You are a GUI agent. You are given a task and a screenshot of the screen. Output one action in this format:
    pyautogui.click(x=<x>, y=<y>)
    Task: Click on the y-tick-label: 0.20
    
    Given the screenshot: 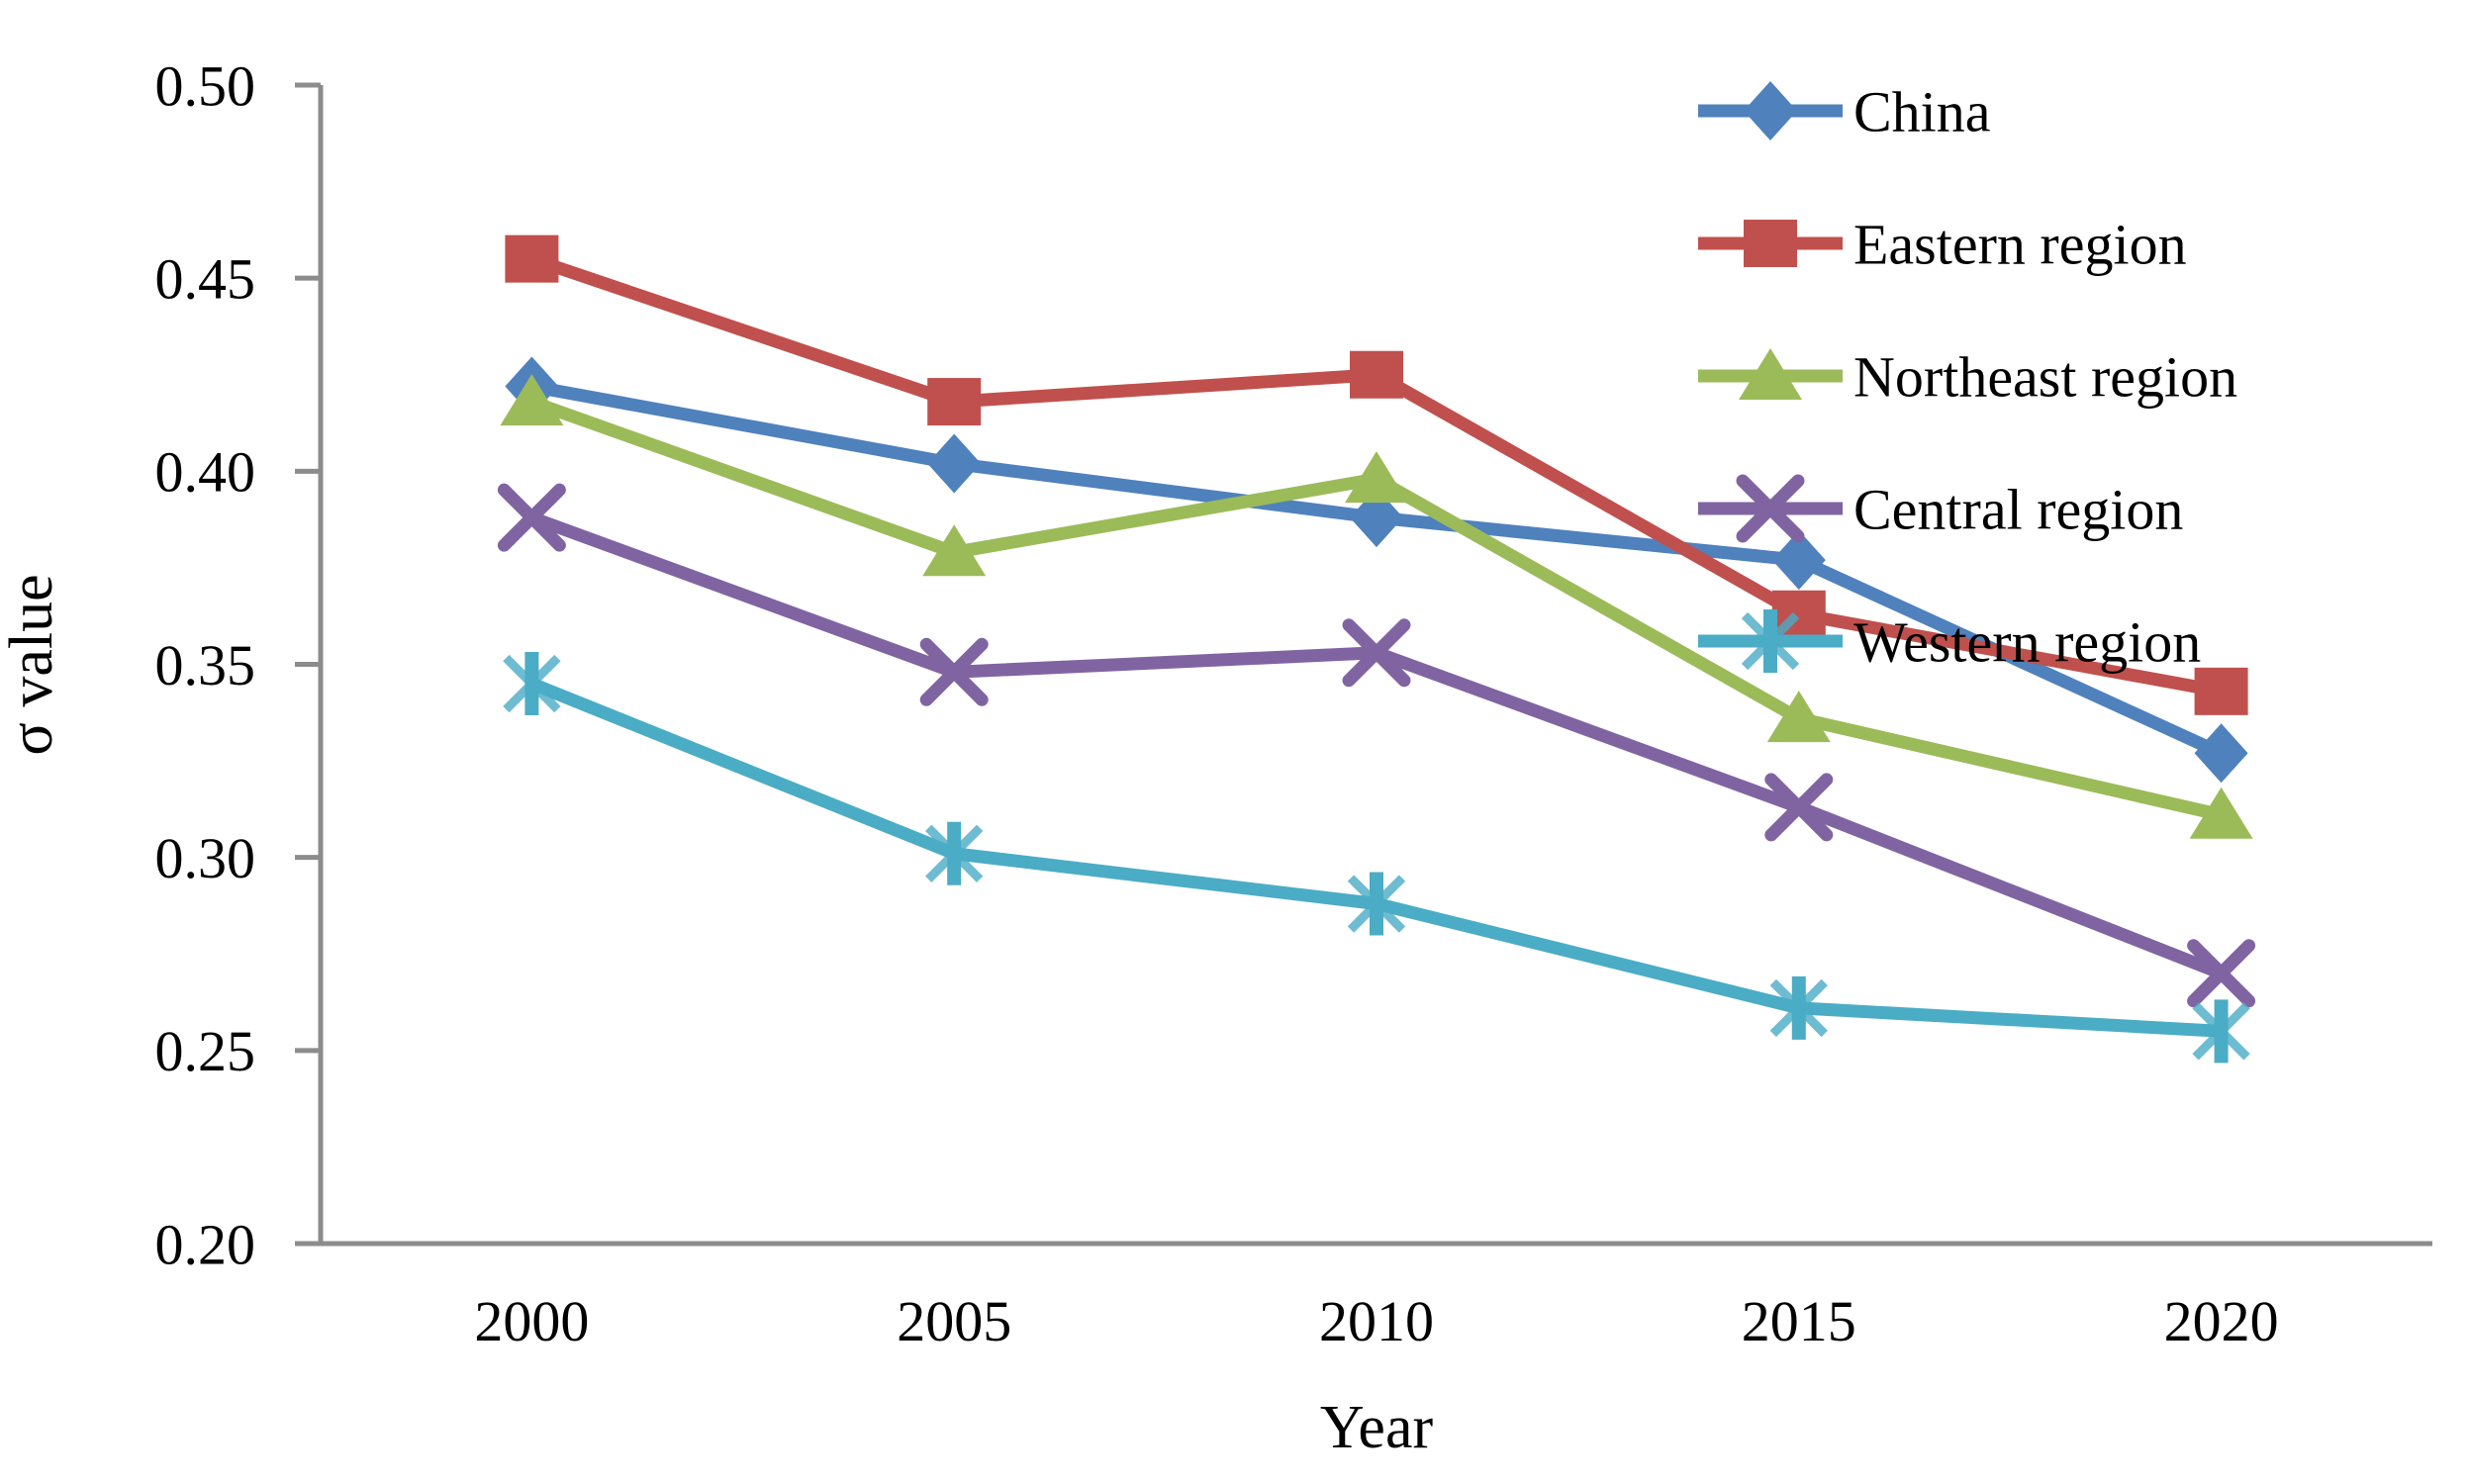 What is the action you would take?
    pyautogui.click(x=206, y=1244)
    